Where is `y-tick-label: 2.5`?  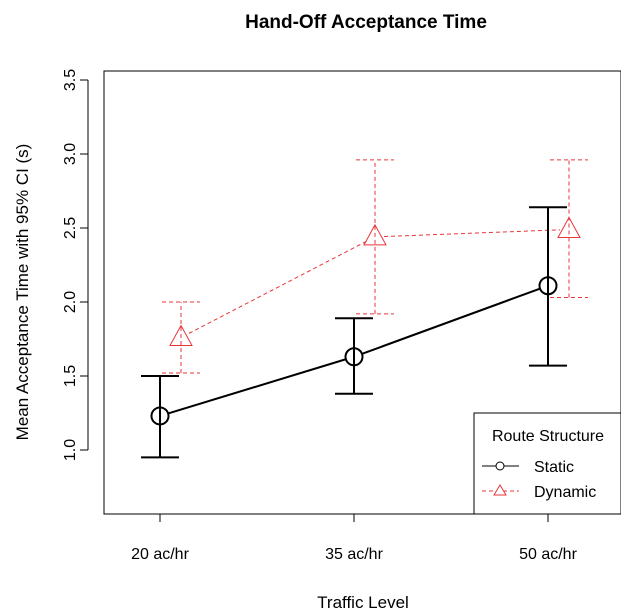 y-tick-label: 2.5 is located at coordinates (70, 228).